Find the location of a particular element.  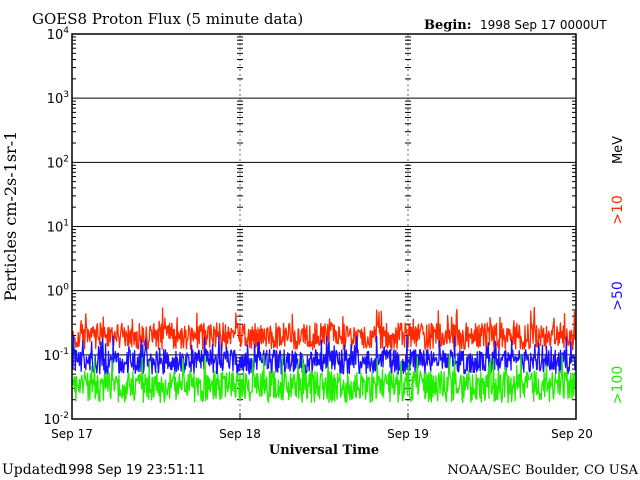

y-tick-label-6: 10⁴ is located at coordinates (58, 34).